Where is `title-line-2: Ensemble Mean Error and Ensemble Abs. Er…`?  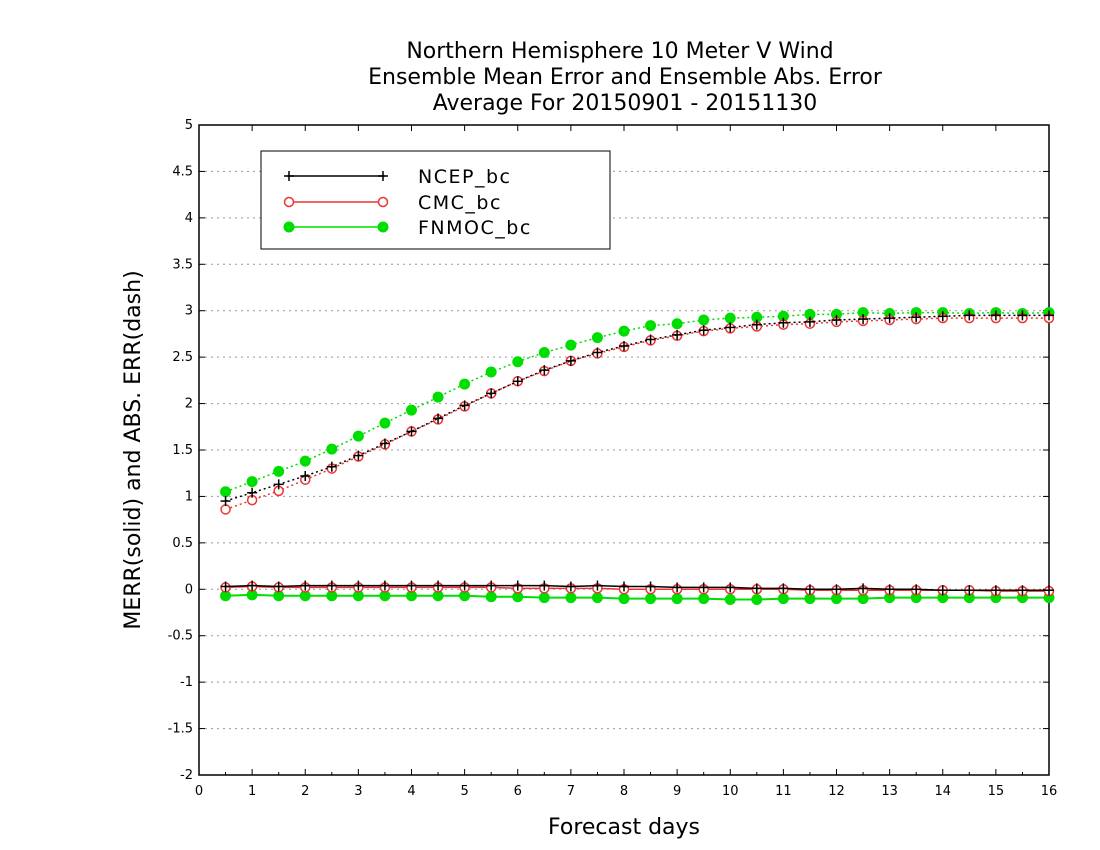 title-line-2: Ensemble Mean Error and Ensemble Abs. Er… is located at coordinates (625, 77).